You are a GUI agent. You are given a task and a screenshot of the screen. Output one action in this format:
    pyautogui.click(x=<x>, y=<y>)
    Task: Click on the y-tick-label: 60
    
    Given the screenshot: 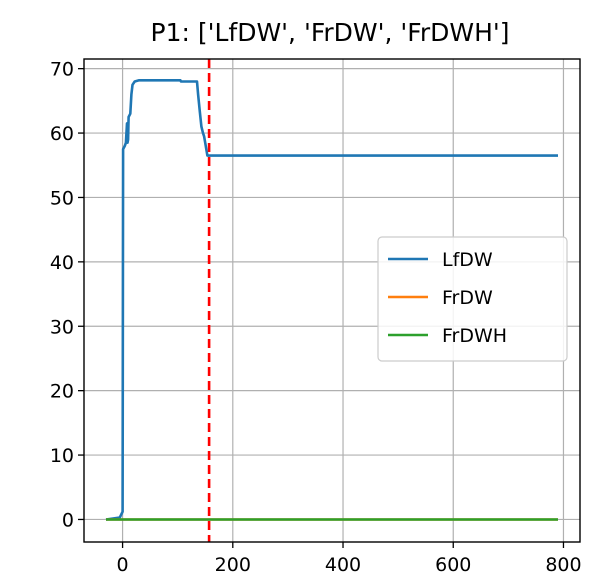 What is the action you would take?
    pyautogui.click(x=62, y=134)
    